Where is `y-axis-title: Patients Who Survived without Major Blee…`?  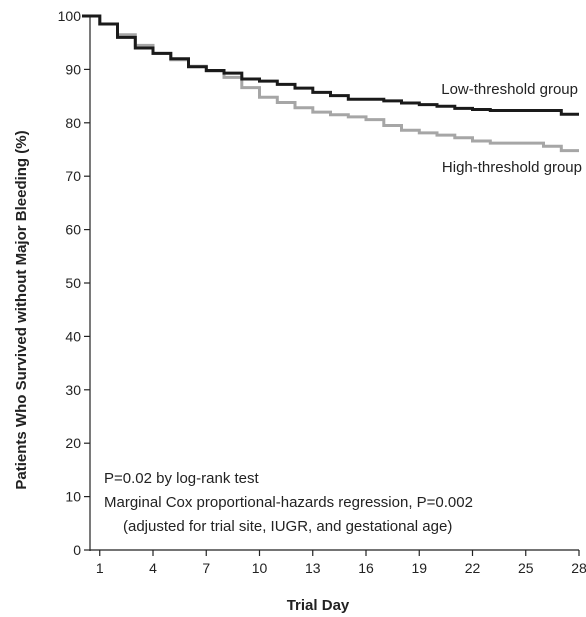
y-axis-title: Patients Who Survived without Major Blee… is located at coordinates (21, 309).